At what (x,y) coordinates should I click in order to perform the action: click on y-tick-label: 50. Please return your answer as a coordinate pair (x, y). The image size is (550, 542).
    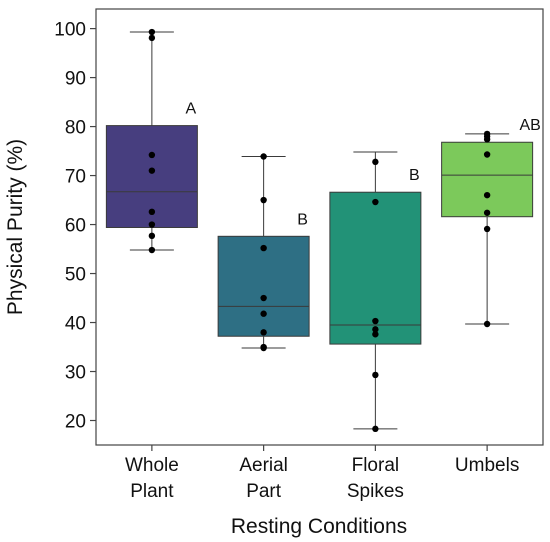
    Looking at the image, I should click on (75, 275).